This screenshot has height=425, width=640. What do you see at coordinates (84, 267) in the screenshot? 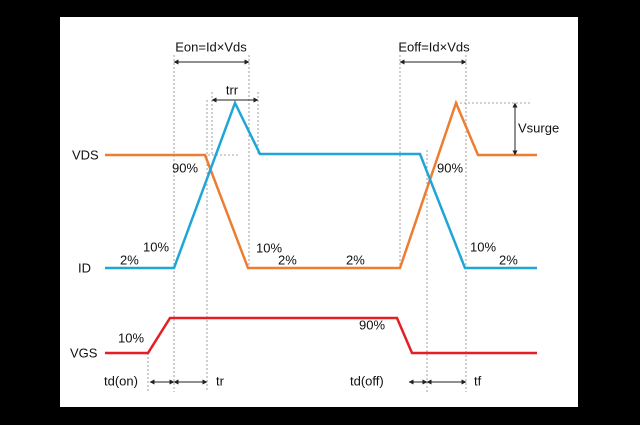
I see `signal-label: ID` at bounding box center [84, 267].